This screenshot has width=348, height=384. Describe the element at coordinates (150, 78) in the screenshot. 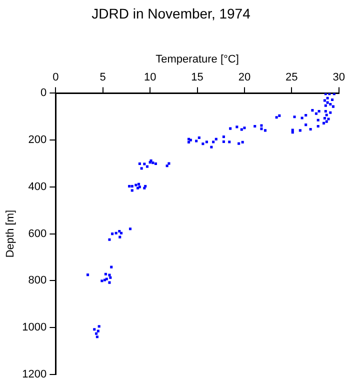

I see `x-tick-label: 10` at that location.